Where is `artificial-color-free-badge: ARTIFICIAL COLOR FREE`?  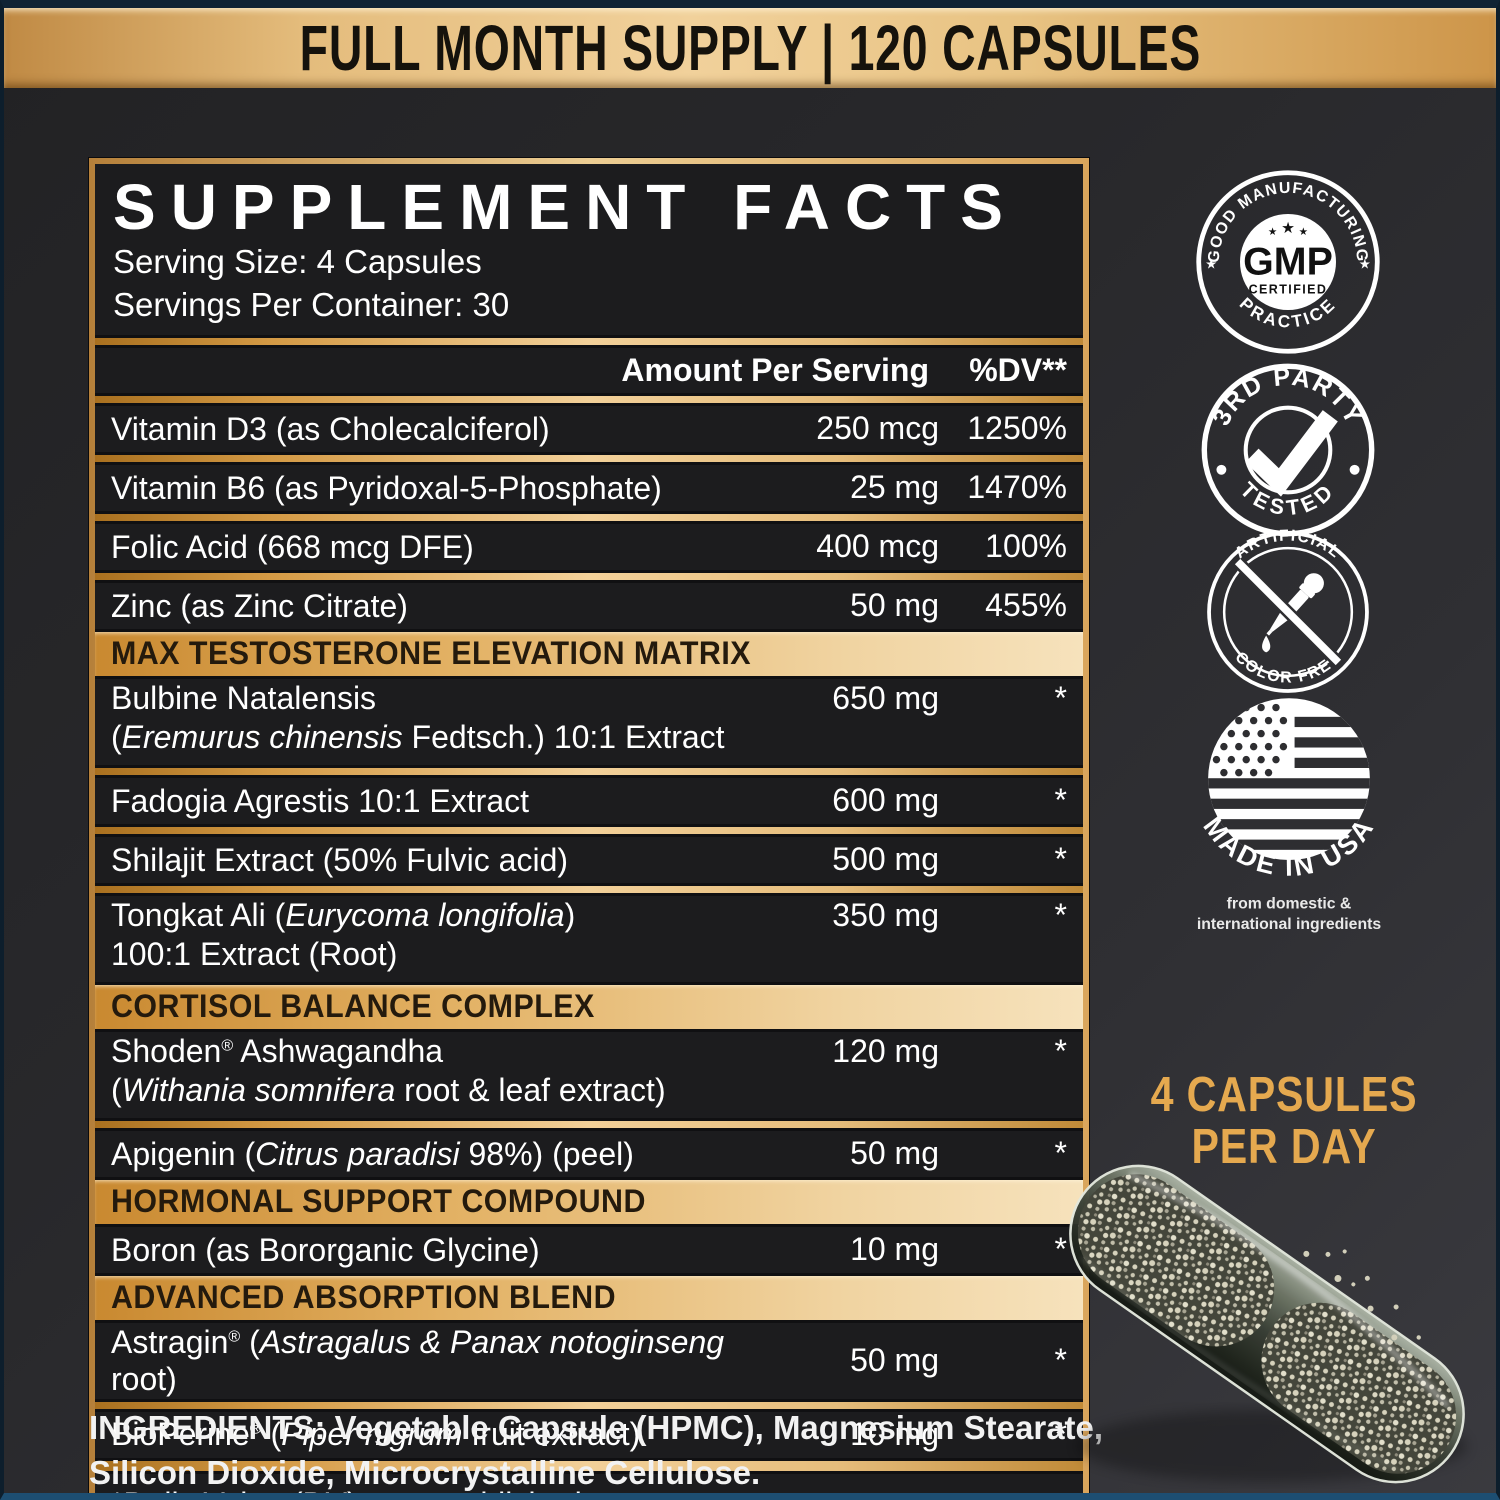 artificial-color-free-badge: ARTIFICIAL COLOR FREE is located at coordinates (1288, 612).